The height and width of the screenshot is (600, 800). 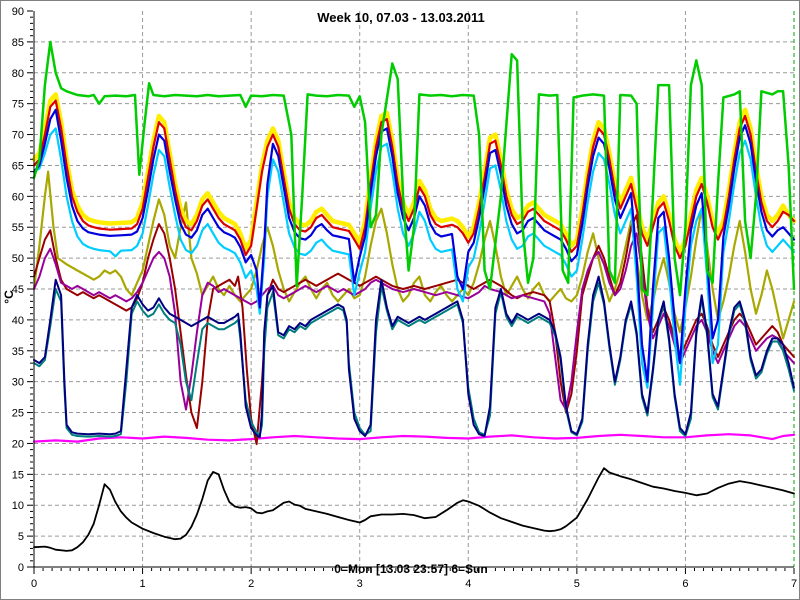 I want to click on y-tick-label: 45, so click(x=18, y=290).